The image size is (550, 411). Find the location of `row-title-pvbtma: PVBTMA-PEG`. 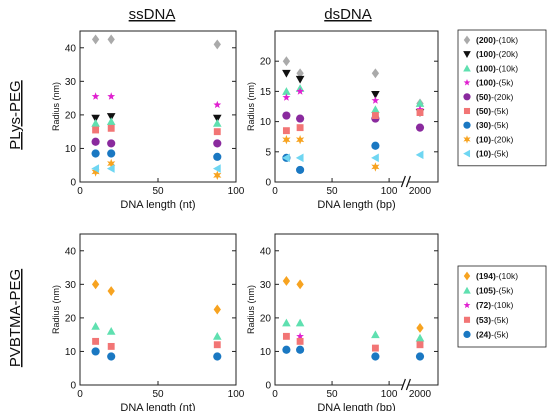

row-title-pvbtma: PVBTMA-PEG is located at coordinates (15, 318).